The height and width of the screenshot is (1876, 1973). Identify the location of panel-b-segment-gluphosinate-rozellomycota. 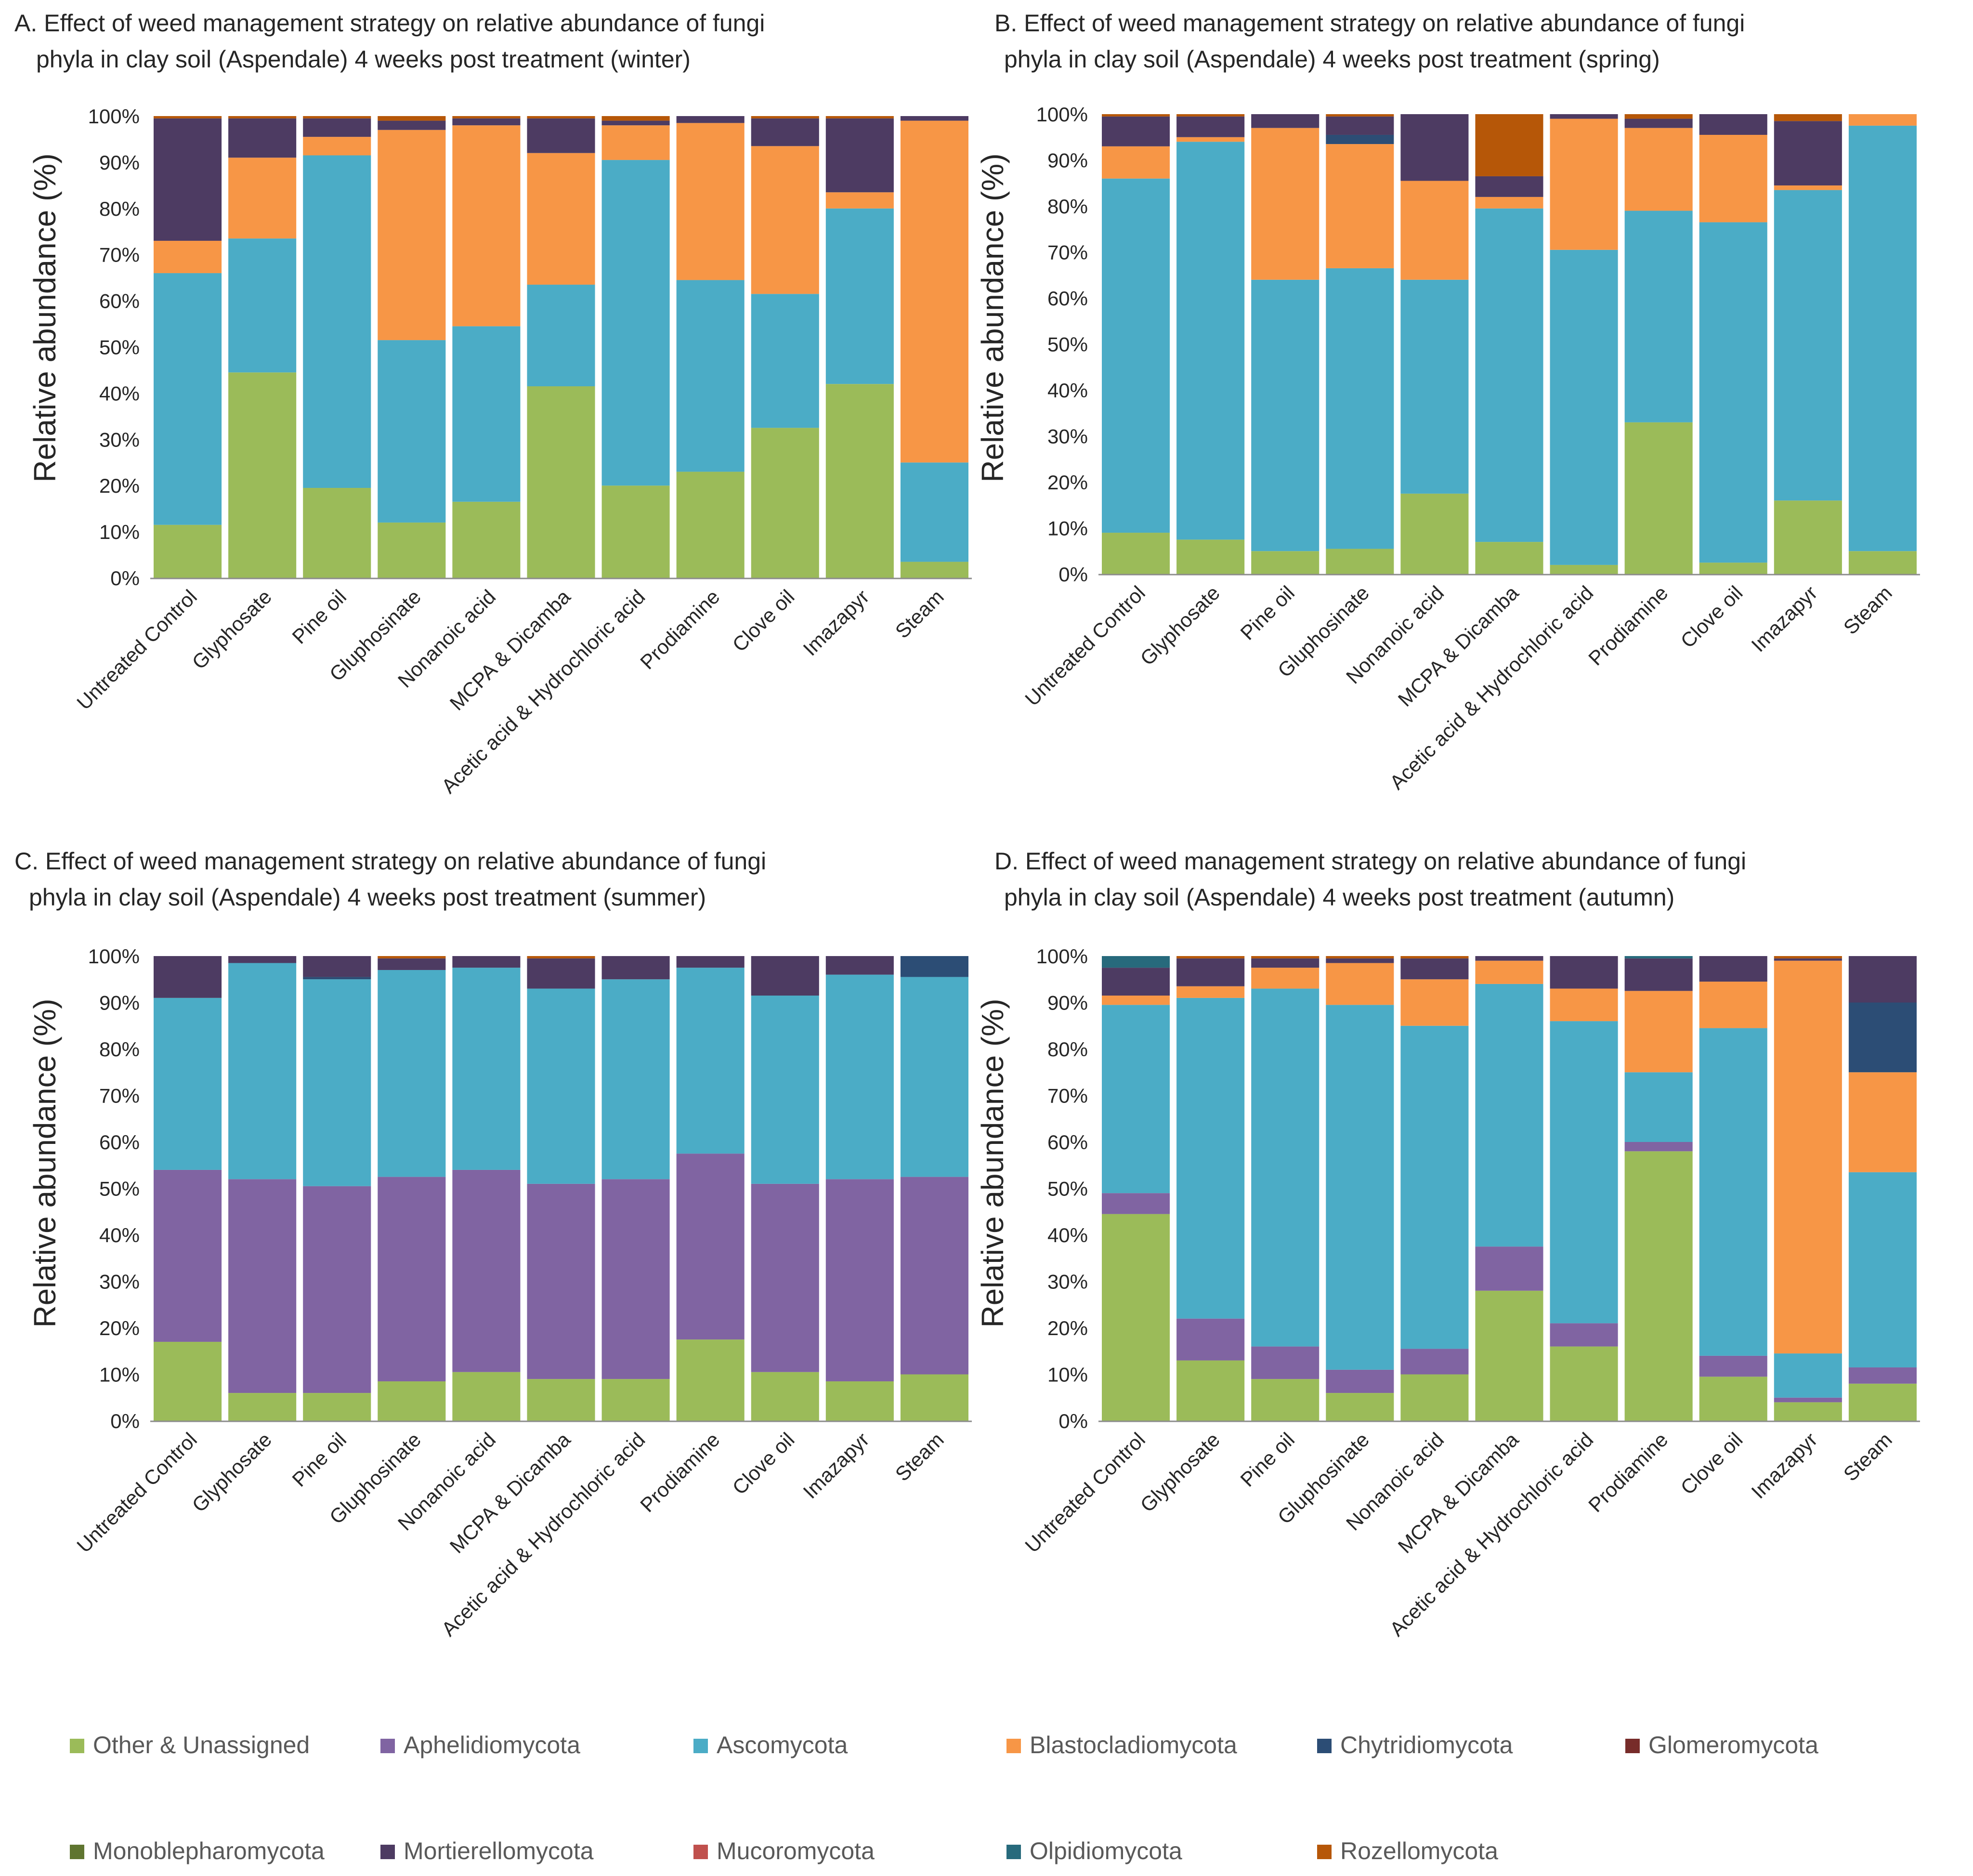
(1360, 115).